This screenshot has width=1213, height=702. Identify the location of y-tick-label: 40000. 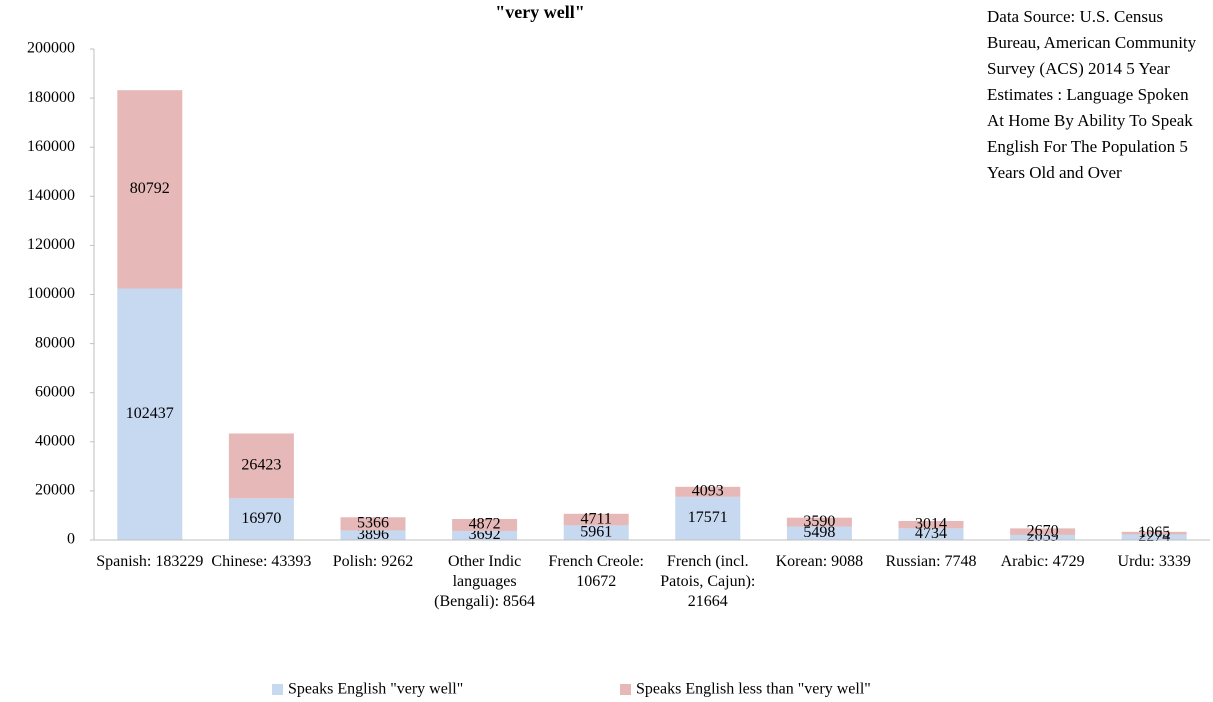
(55, 440).